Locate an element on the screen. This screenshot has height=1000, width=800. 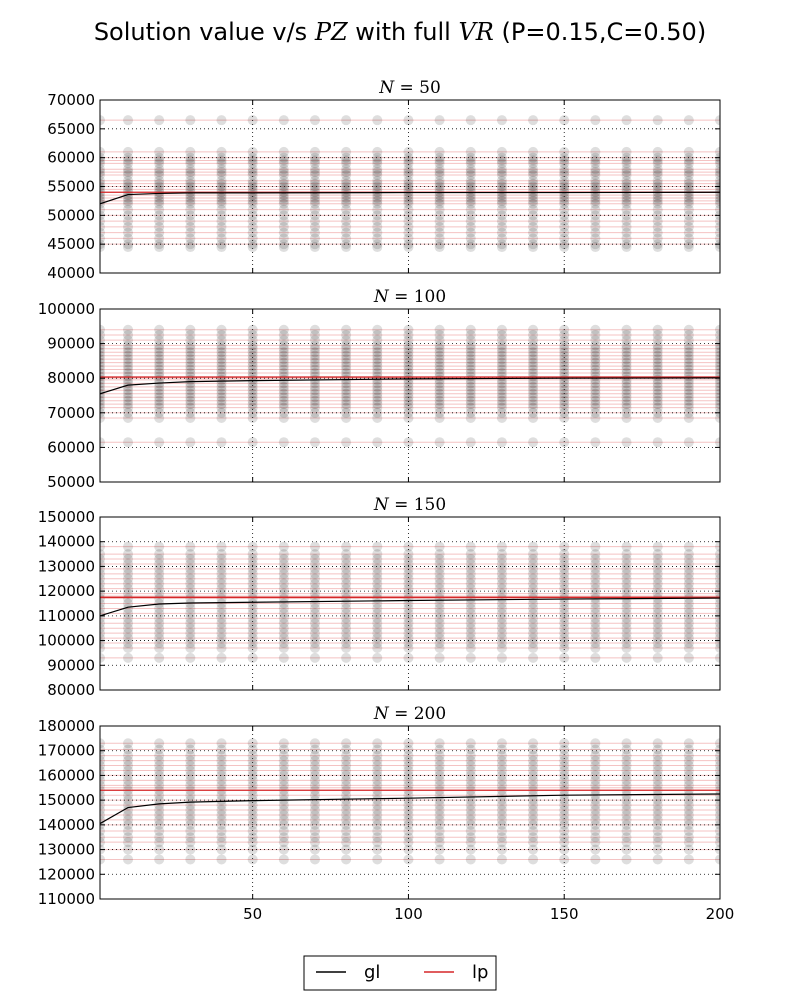
y-tick-label: 170000 is located at coordinates (66, 751).